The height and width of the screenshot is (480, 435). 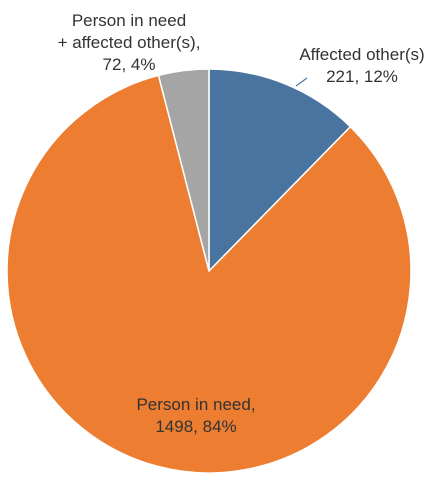 What do you see at coordinates (129, 64) in the screenshot?
I see `slice-label-line: 72, 4%` at bounding box center [129, 64].